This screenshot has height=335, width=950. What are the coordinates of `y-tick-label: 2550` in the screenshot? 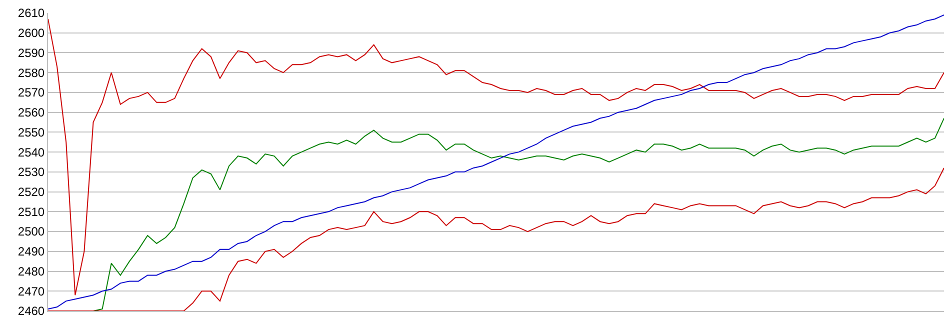 It's located at (31, 132).